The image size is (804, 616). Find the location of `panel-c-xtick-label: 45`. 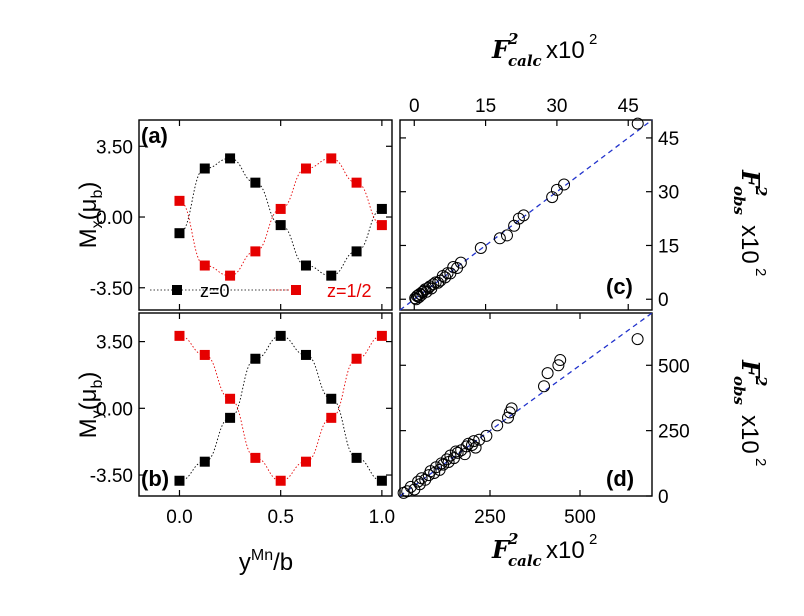

panel-c-xtick-label: 45 is located at coordinates (628, 106).